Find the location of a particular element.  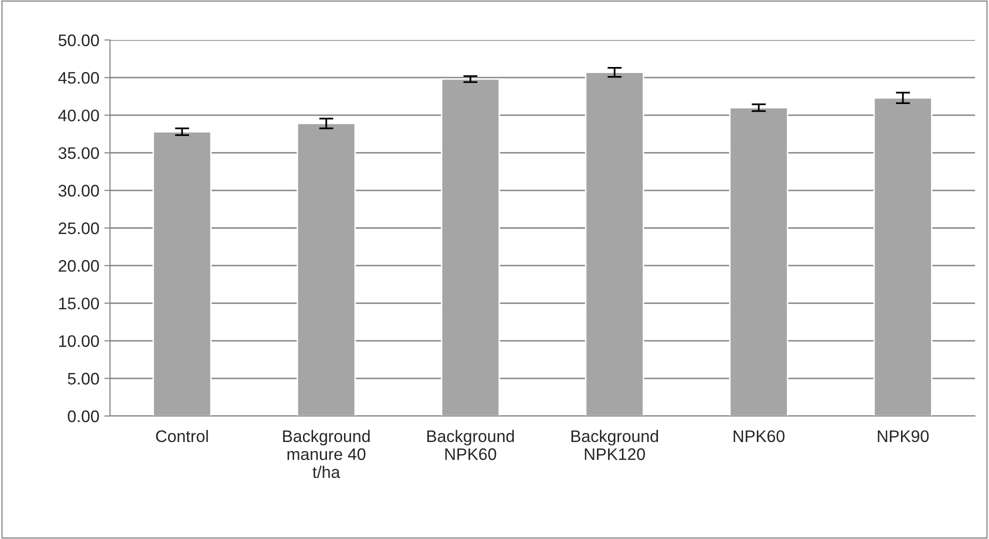

x-tick-label: Background NPK120 is located at coordinates (614, 445).